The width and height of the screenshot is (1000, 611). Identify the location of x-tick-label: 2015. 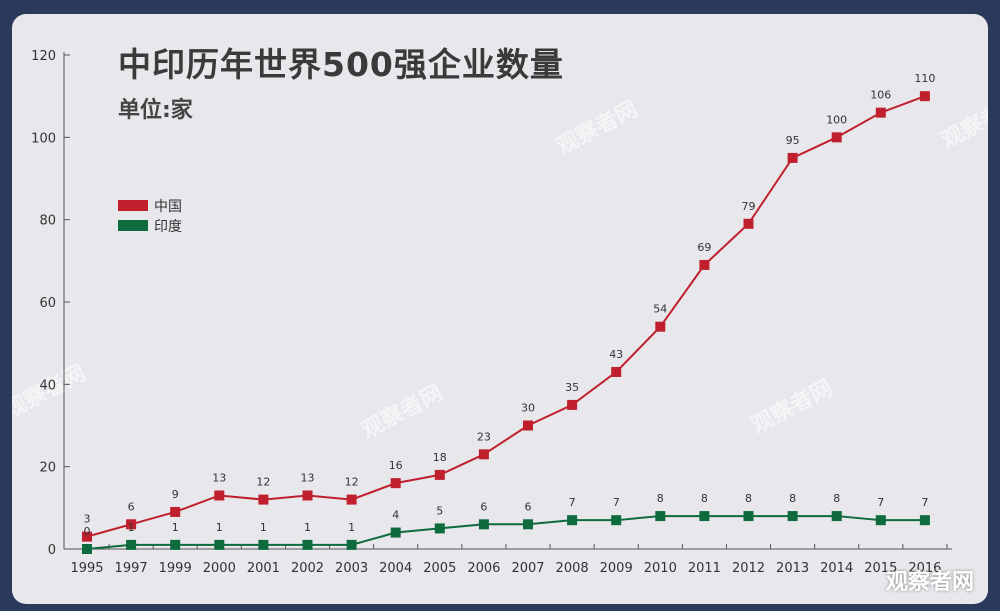
(880, 568).